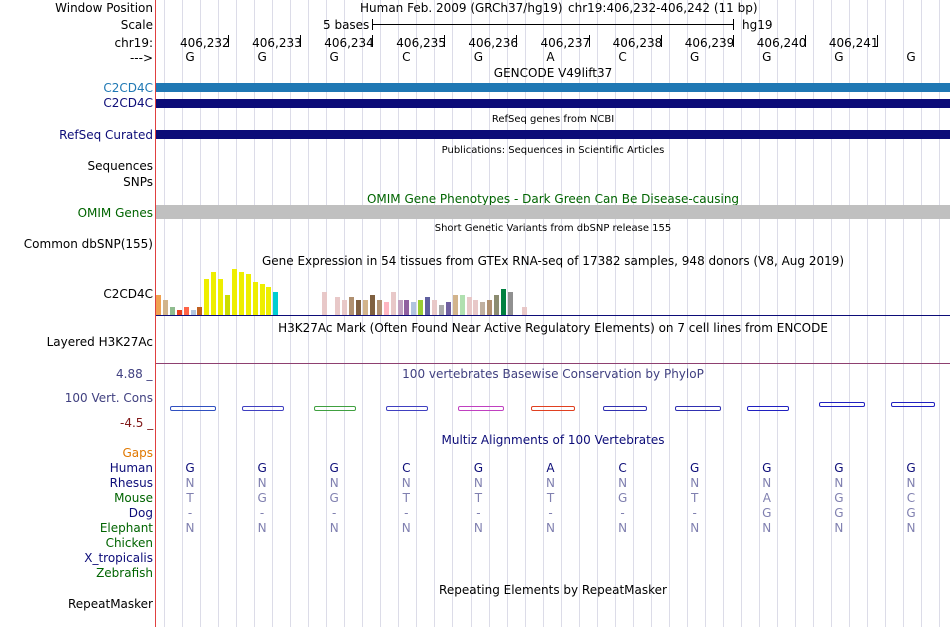  Describe the element at coordinates (131, 483) in the screenshot. I see `species-label: Rhesus` at that location.